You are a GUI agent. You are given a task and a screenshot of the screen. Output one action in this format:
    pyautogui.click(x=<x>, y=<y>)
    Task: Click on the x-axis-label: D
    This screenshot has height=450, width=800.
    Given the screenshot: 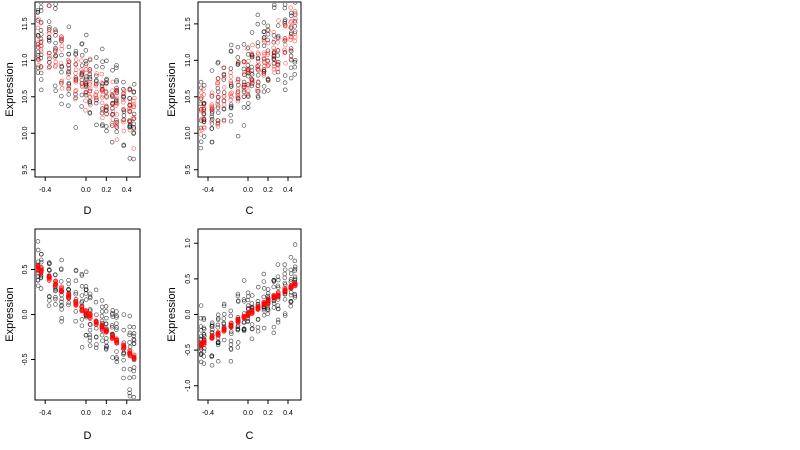 What is the action you would take?
    pyautogui.click(x=88, y=211)
    